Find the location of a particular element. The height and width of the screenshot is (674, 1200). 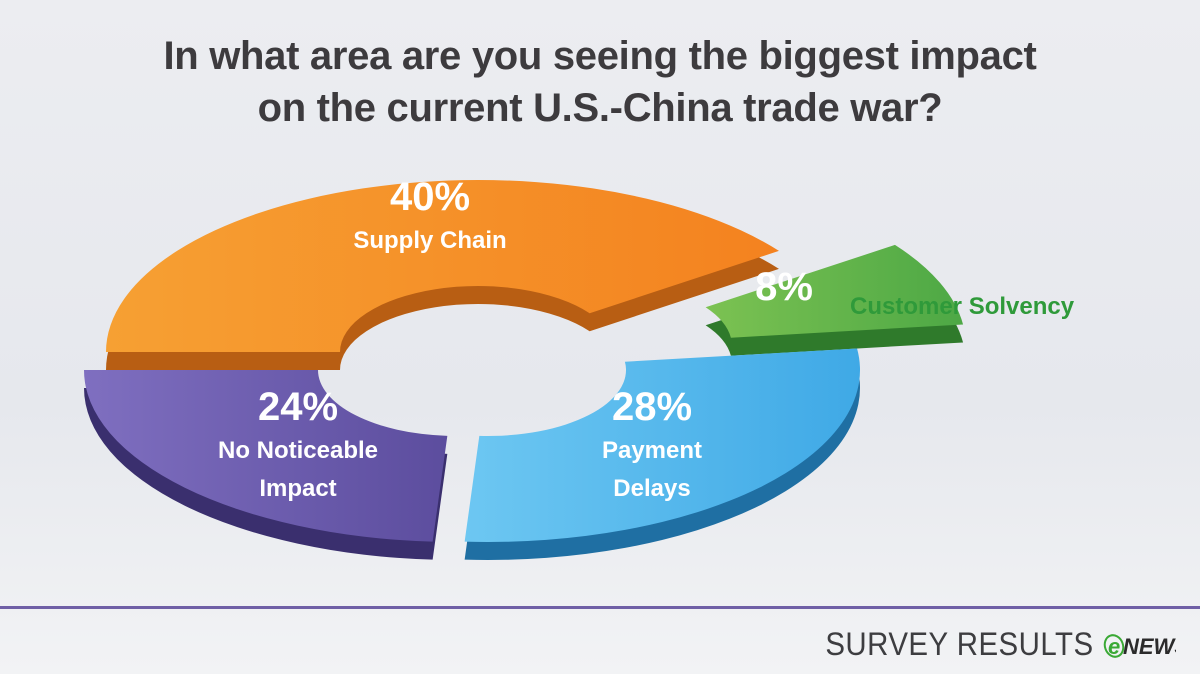

chart-title-line-2: on the current U.S.-China trade war? is located at coordinates (600, 108).